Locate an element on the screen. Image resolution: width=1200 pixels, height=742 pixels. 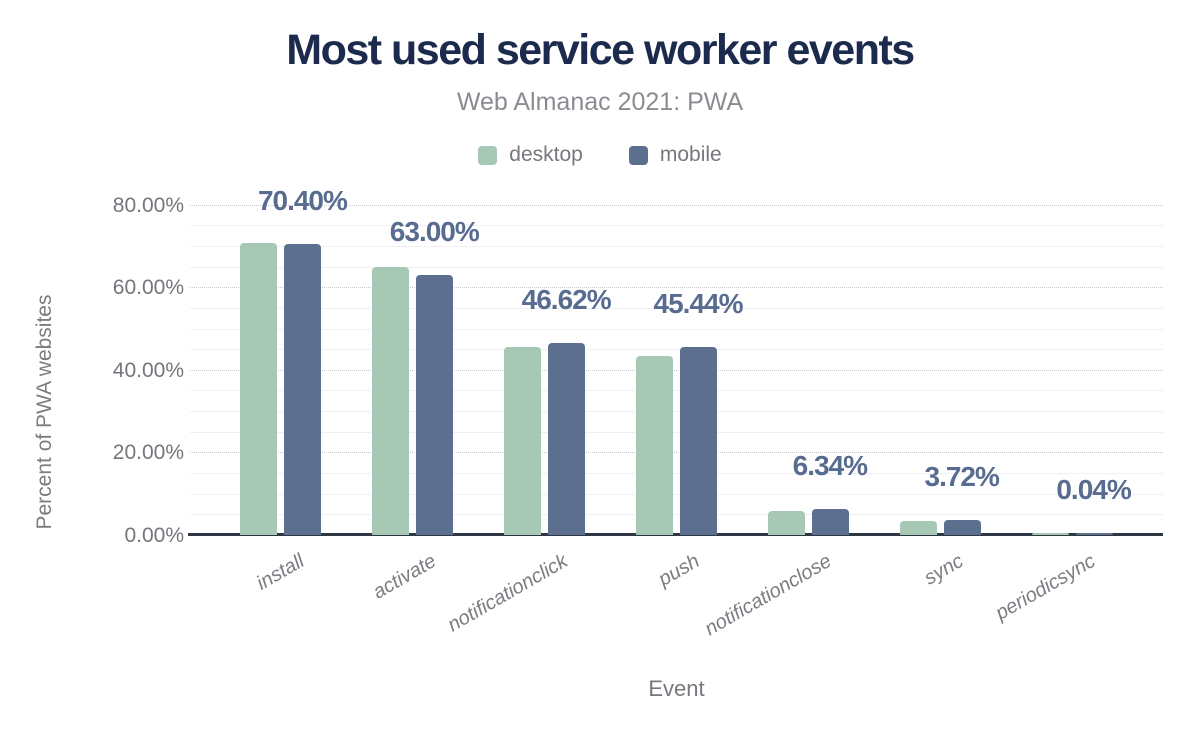
legend-label-desktop: desktop is located at coordinates (546, 154).